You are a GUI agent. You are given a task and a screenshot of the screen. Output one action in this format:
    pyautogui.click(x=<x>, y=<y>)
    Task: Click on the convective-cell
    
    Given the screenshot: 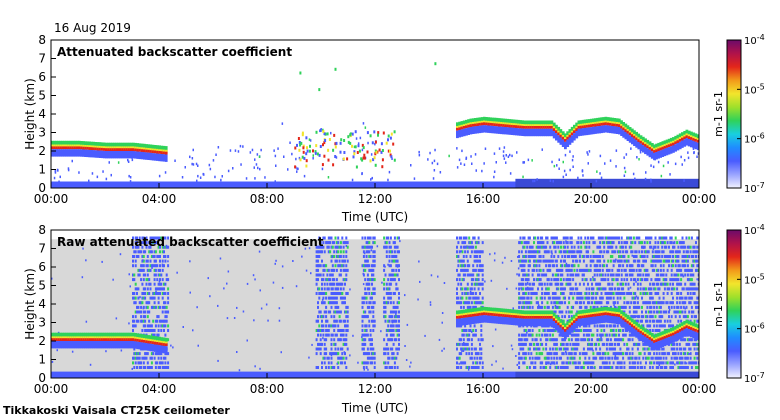 What is the action you would take?
    pyautogui.click(x=381, y=144)
    